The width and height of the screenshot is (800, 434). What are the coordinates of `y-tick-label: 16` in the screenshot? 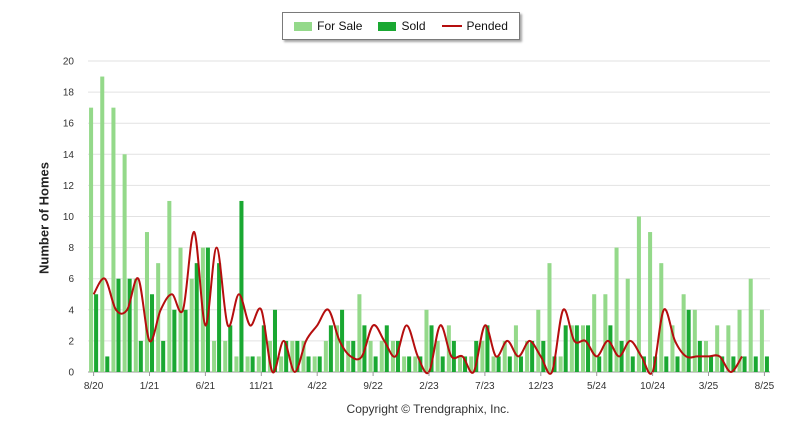 It's located at (69, 124).